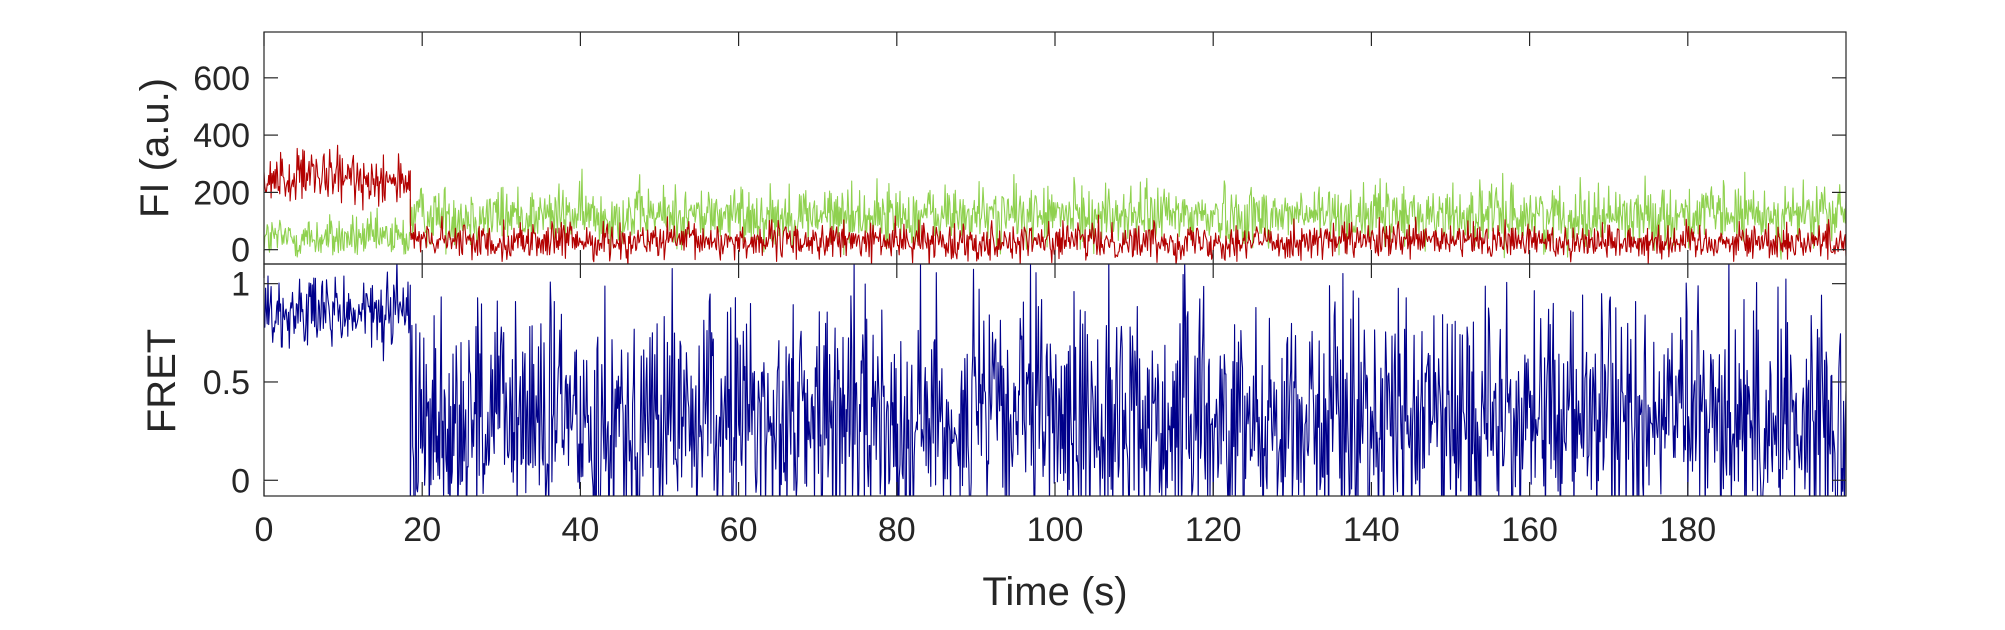  Describe the element at coordinates (1529, 530) in the screenshot. I see `x-tick-label: 160` at that location.